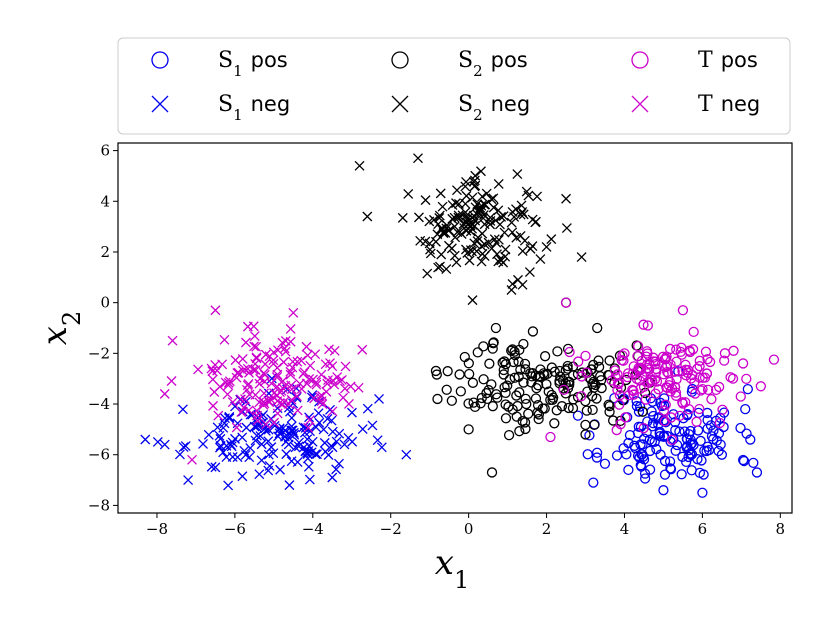 The image size is (830, 623). What do you see at coordinates (509, 60) in the screenshot?
I see `legend-label-suffix: pos` at bounding box center [509, 60].